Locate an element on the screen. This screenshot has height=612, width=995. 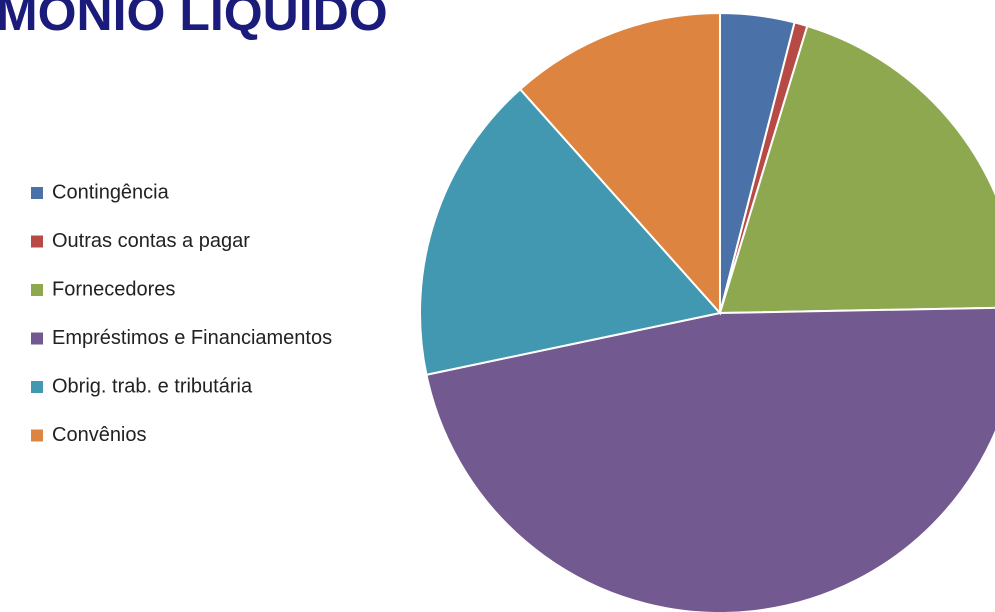
legend-label: Convênios is located at coordinates (99, 435).